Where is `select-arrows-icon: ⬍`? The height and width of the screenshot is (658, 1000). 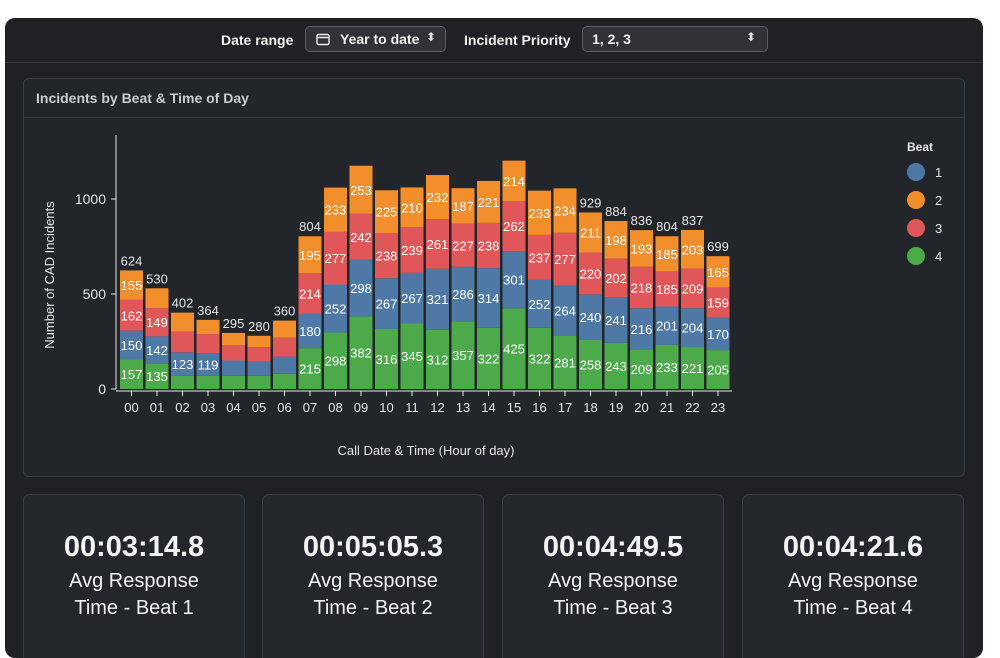 select-arrows-icon: ⬍ is located at coordinates (431, 37).